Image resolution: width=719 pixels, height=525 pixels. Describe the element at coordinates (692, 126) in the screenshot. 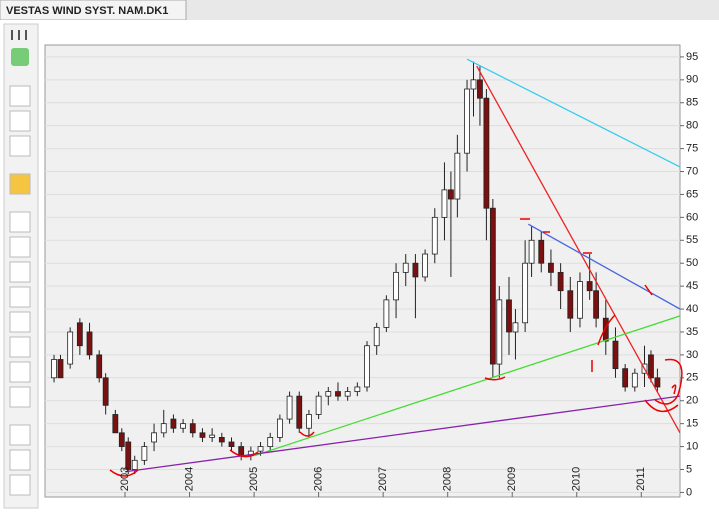

I see `y-tick-label: 80` at that location.